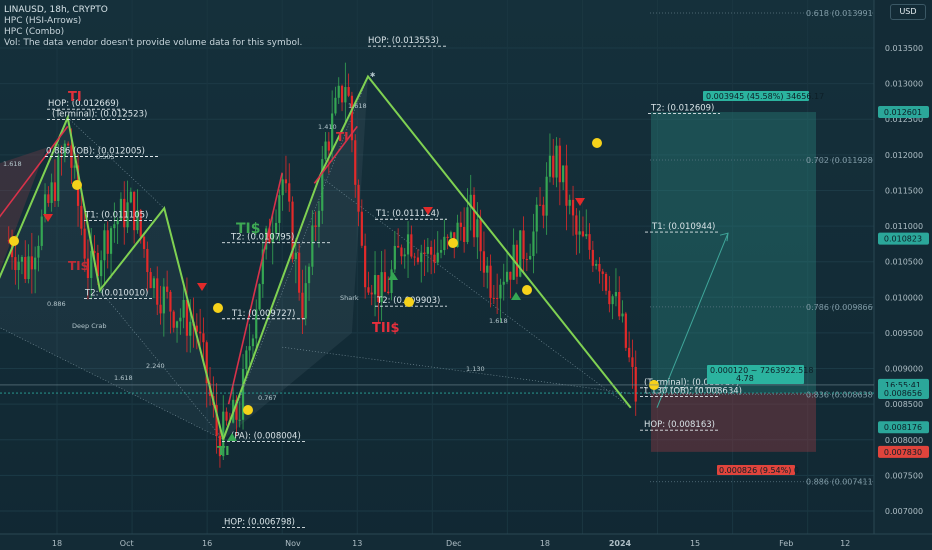  I want to click on price-tick-label: 0.008000, so click(904, 440).